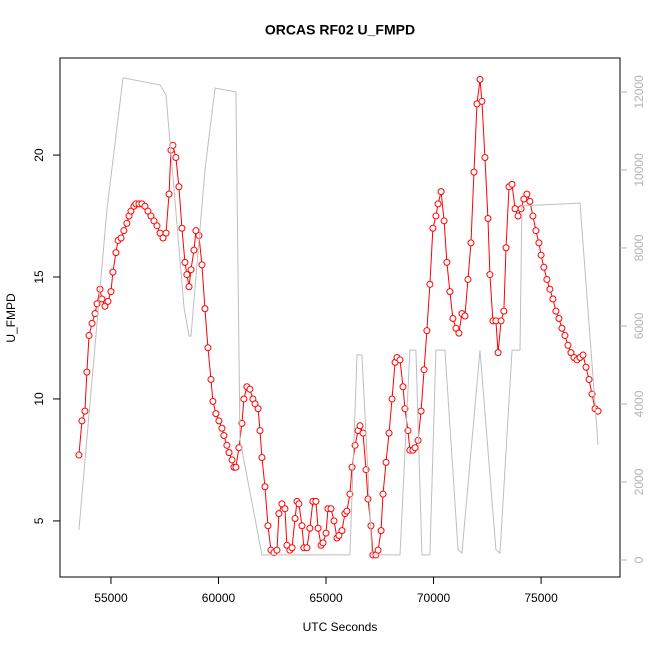 The image size is (650, 650). I want to click on y-axis-label: U_FMPD, so click(11, 318).